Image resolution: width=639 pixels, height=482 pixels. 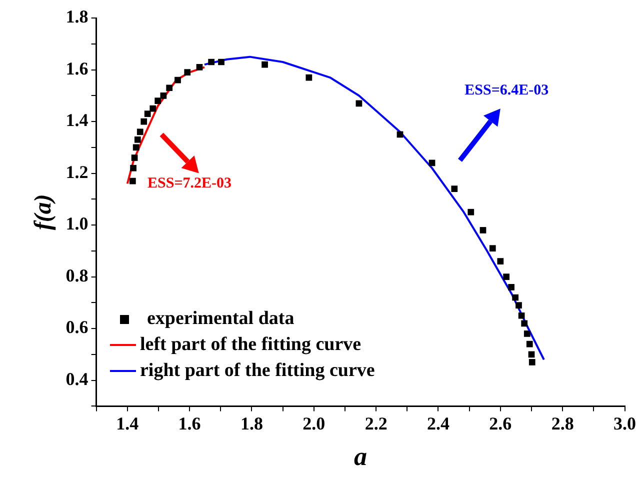 What do you see at coordinates (361, 457) in the screenshot?
I see `x-axis-title: a` at bounding box center [361, 457].